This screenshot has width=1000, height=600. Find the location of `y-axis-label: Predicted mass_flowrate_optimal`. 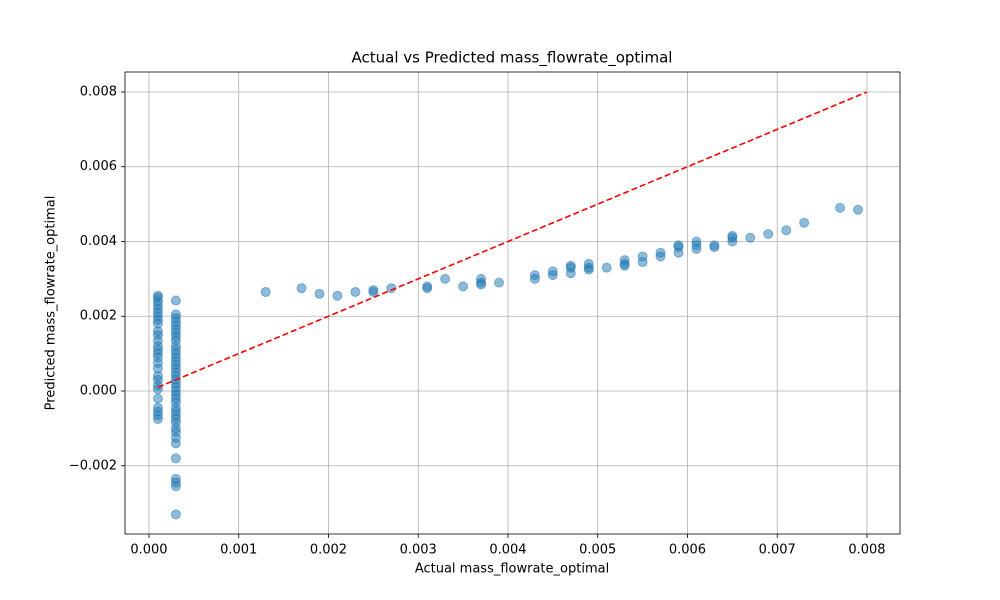

y-axis-label: Predicted mass_flowrate_optimal is located at coordinates (51, 303).